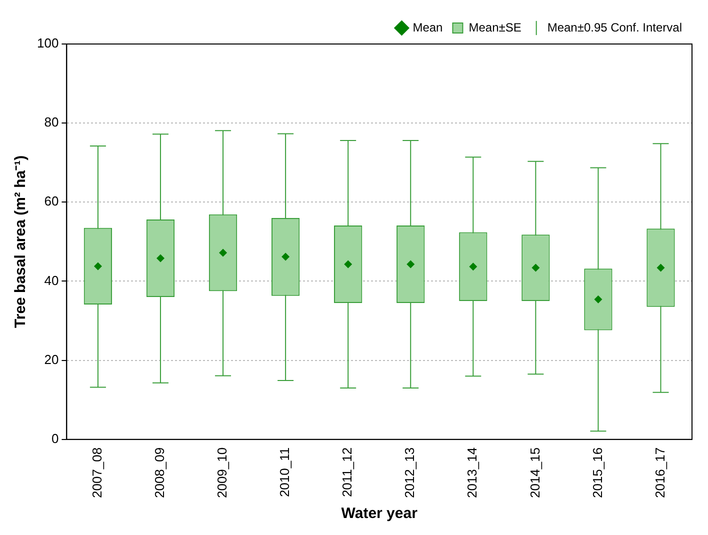 The height and width of the screenshot is (535, 708). Describe the element at coordinates (222, 472) in the screenshot. I see `x-tick-label: 2009_10` at that location.